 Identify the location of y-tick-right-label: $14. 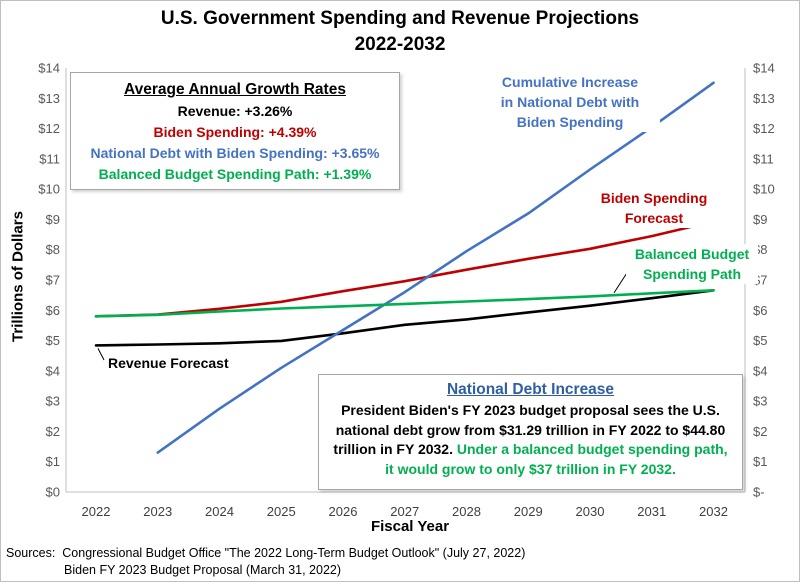
(764, 68).